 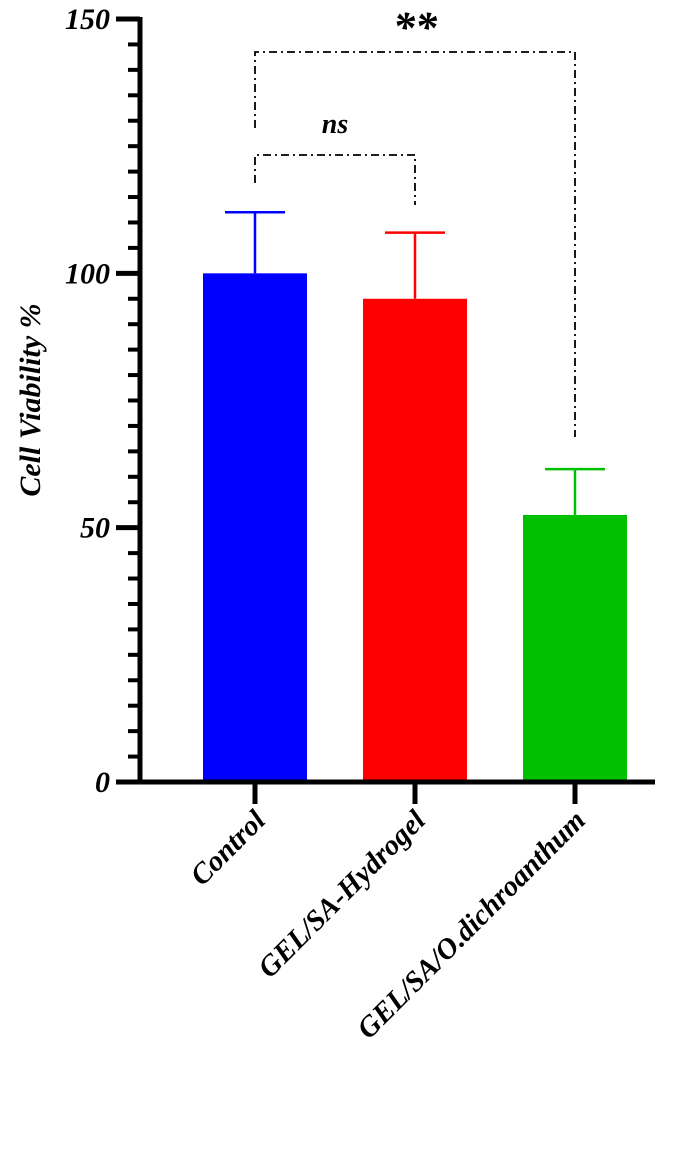 I want to click on x-tick-label: GEL/SA-Hydrogel, so click(x=342, y=894).